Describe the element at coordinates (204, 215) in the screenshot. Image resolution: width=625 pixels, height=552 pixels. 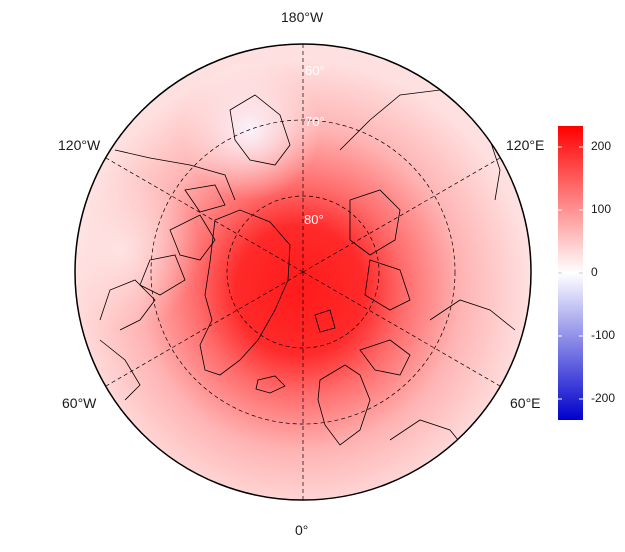
I see `meridian-120w` at that location.